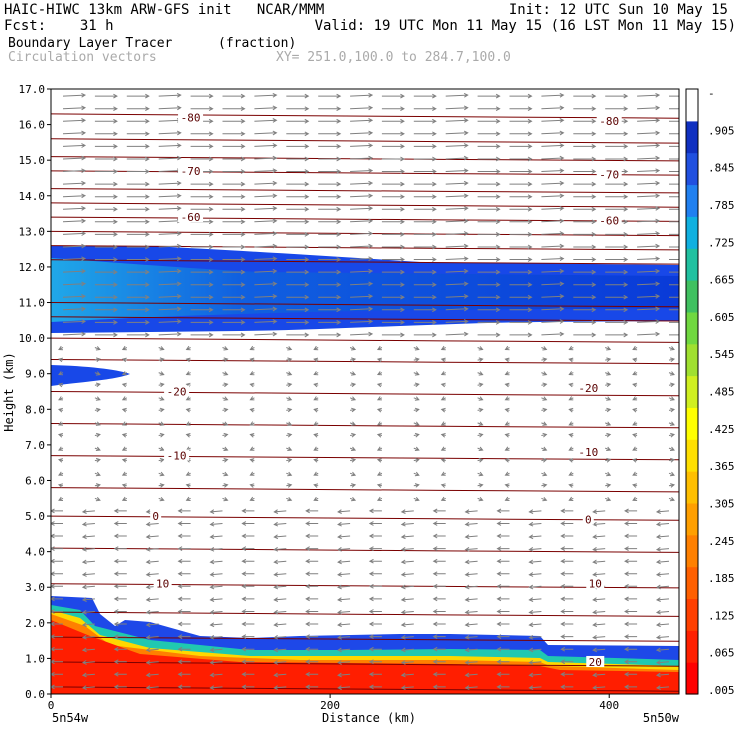 This screenshot has width=740, height=740. I want to click on y-tick-label: 2.0, so click(35, 623).